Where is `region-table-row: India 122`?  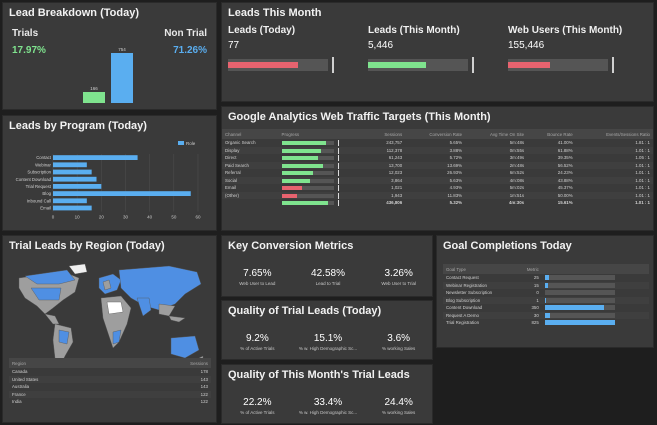
region-table-row: India 122 is located at coordinates (110, 402).